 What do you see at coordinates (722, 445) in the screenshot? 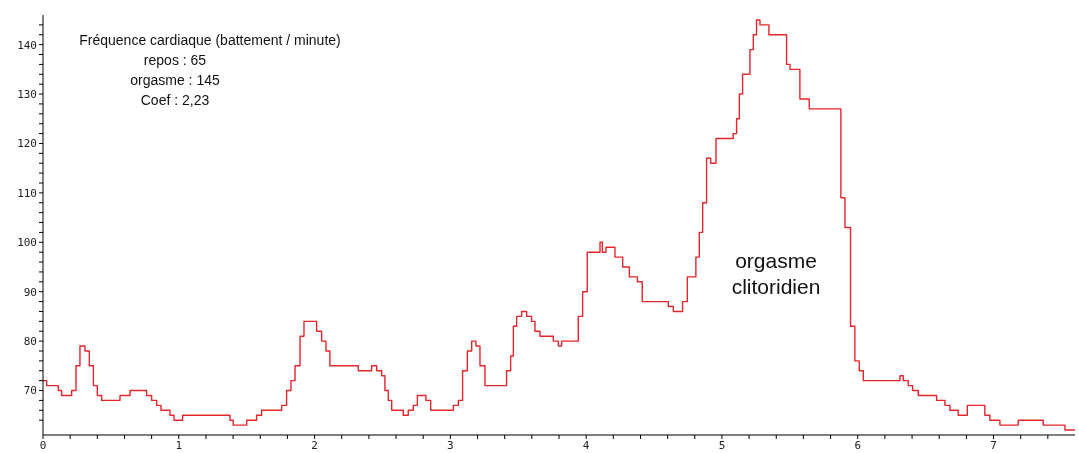
I see `x-tick-label: 5` at bounding box center [722, 445].